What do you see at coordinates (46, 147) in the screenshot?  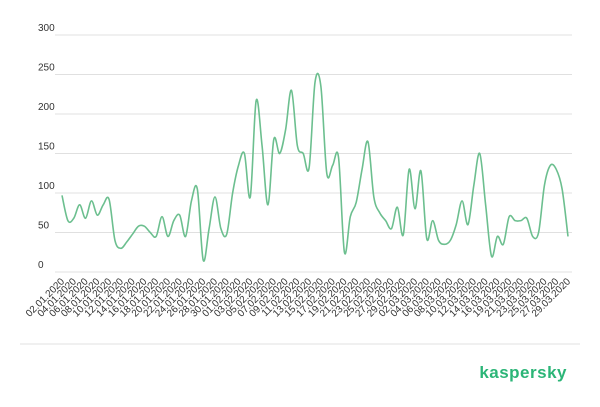 I see `y-tick-label: 150` at bounding box center [46, 147].